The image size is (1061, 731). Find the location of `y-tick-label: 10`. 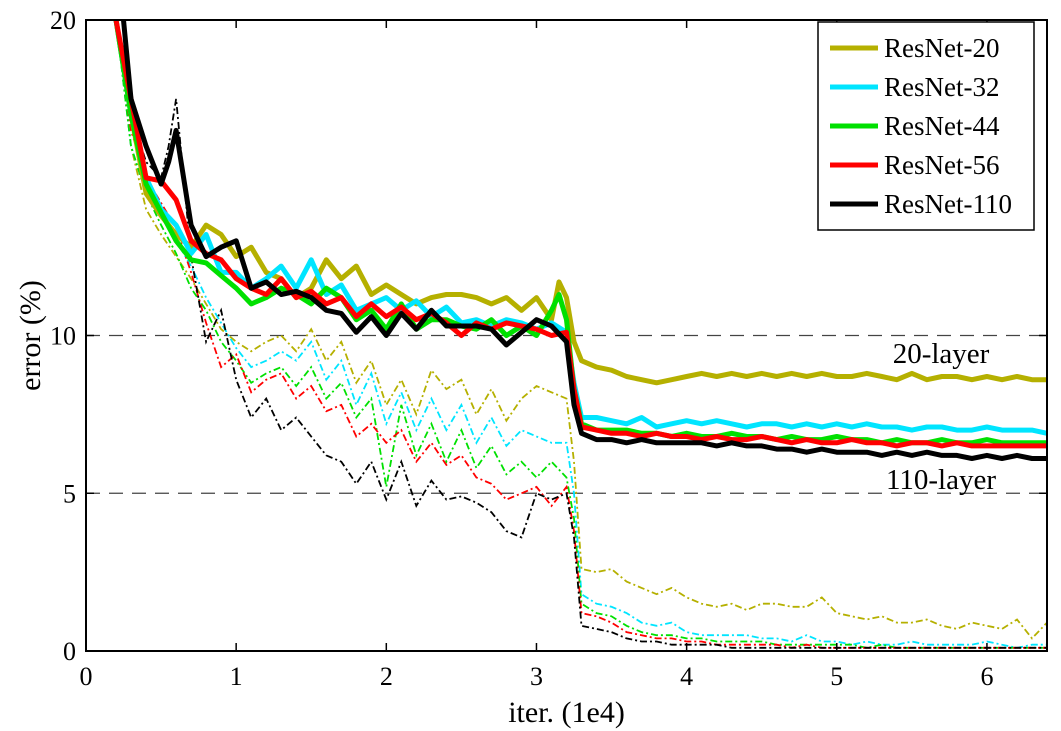

y-tick-label: 10 is located at coordinates (63, 336).